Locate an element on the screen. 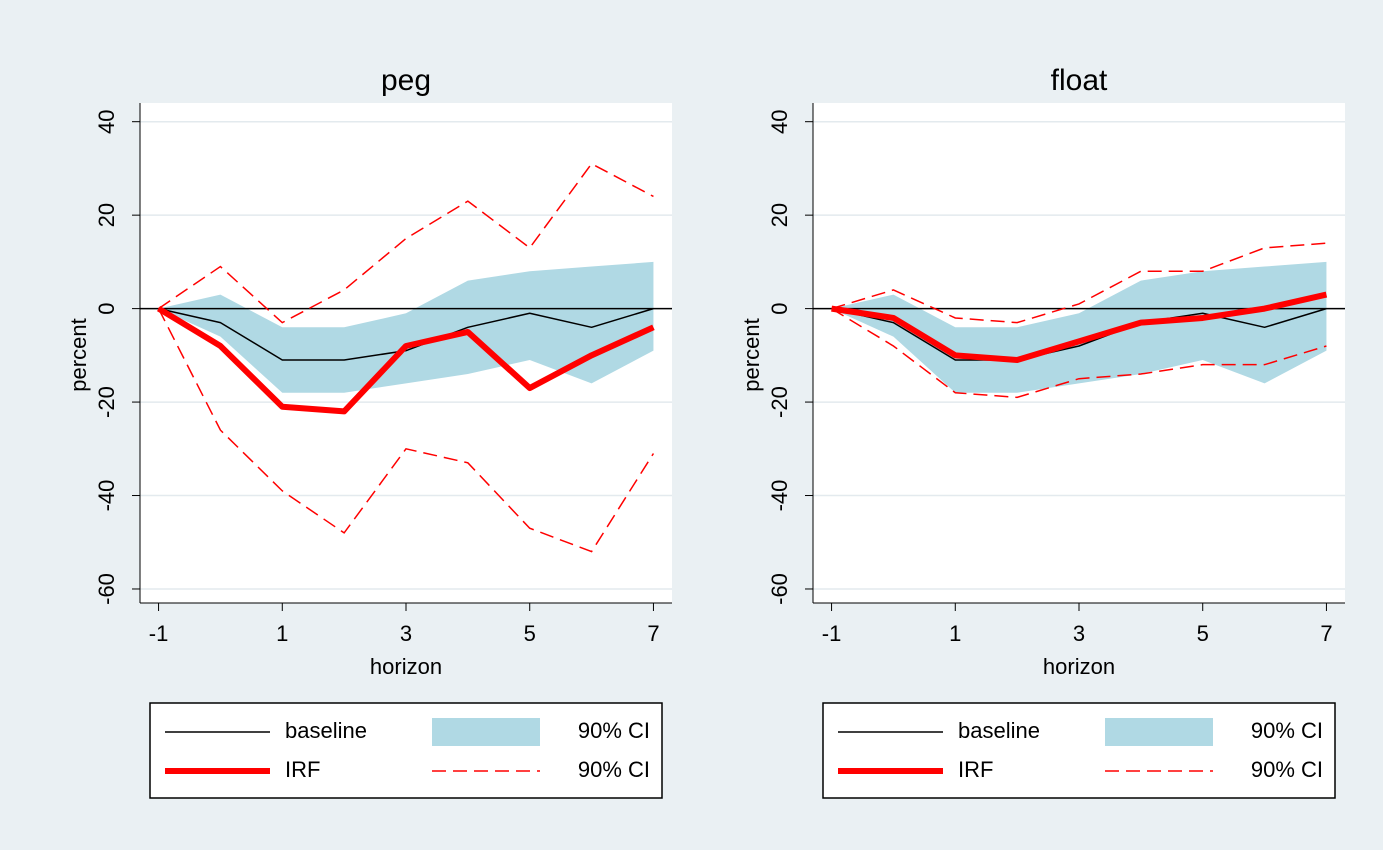  chart-title: float is located at coordinates (1079, 80).